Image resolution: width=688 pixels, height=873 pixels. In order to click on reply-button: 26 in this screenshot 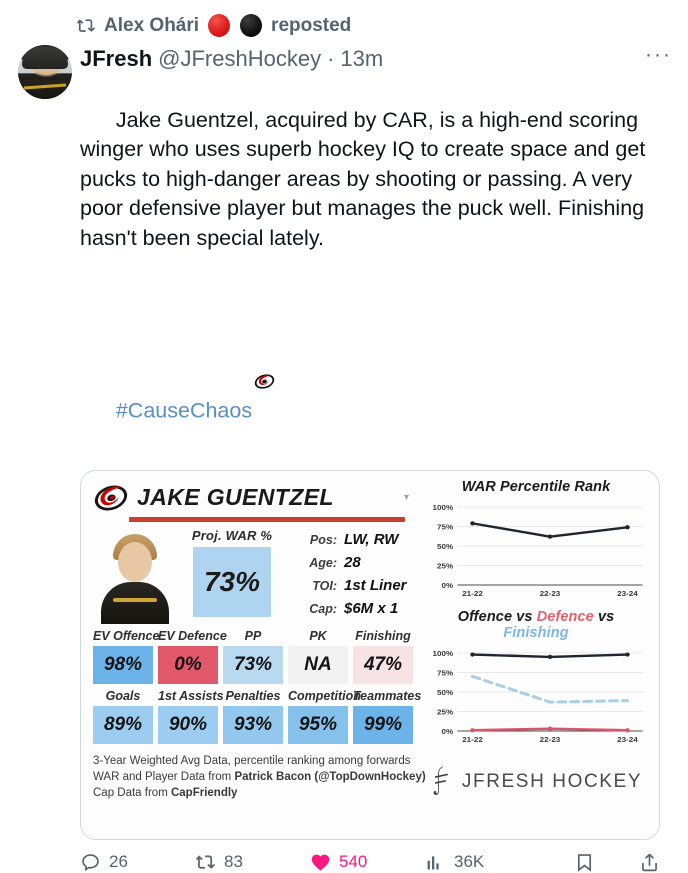, I will do `click(137, 862)`.